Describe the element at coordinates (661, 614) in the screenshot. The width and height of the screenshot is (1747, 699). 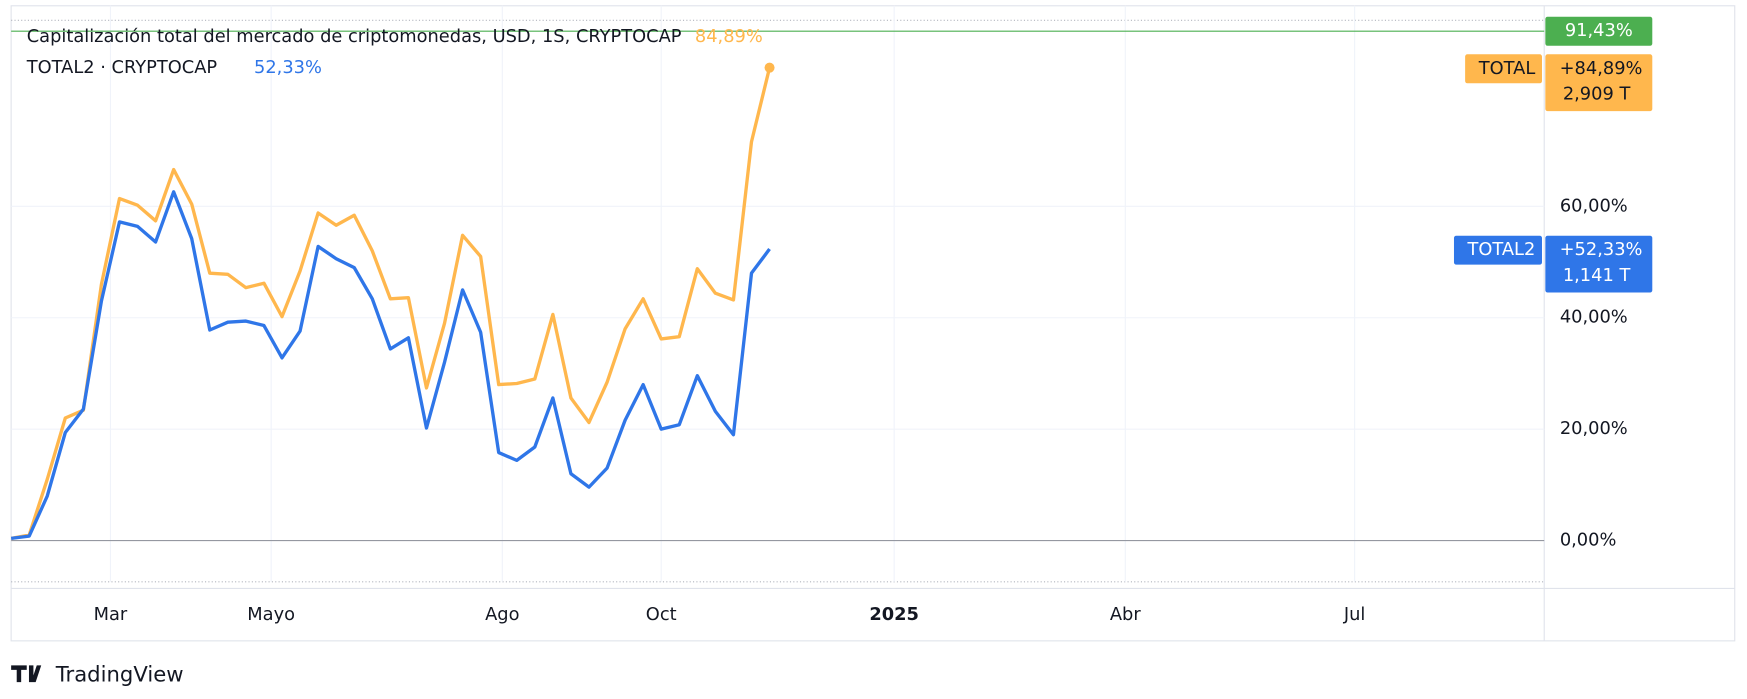
I see `x-tick-label: Oct` at that location.